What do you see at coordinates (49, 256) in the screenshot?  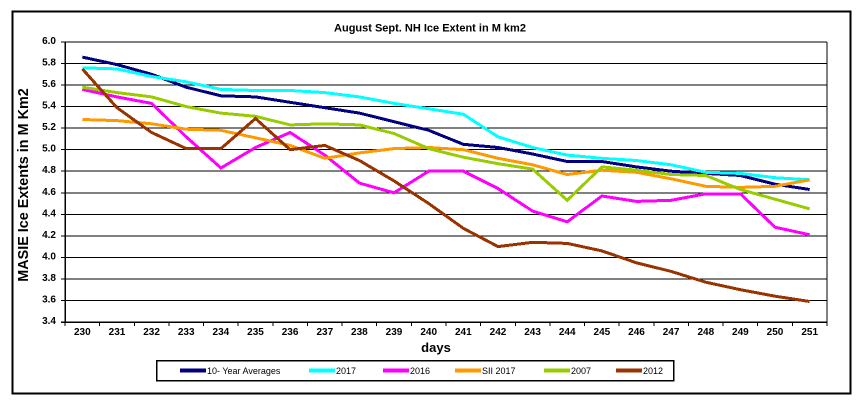 I see `svg-text: 4.0` at bounding box center [49, 256].